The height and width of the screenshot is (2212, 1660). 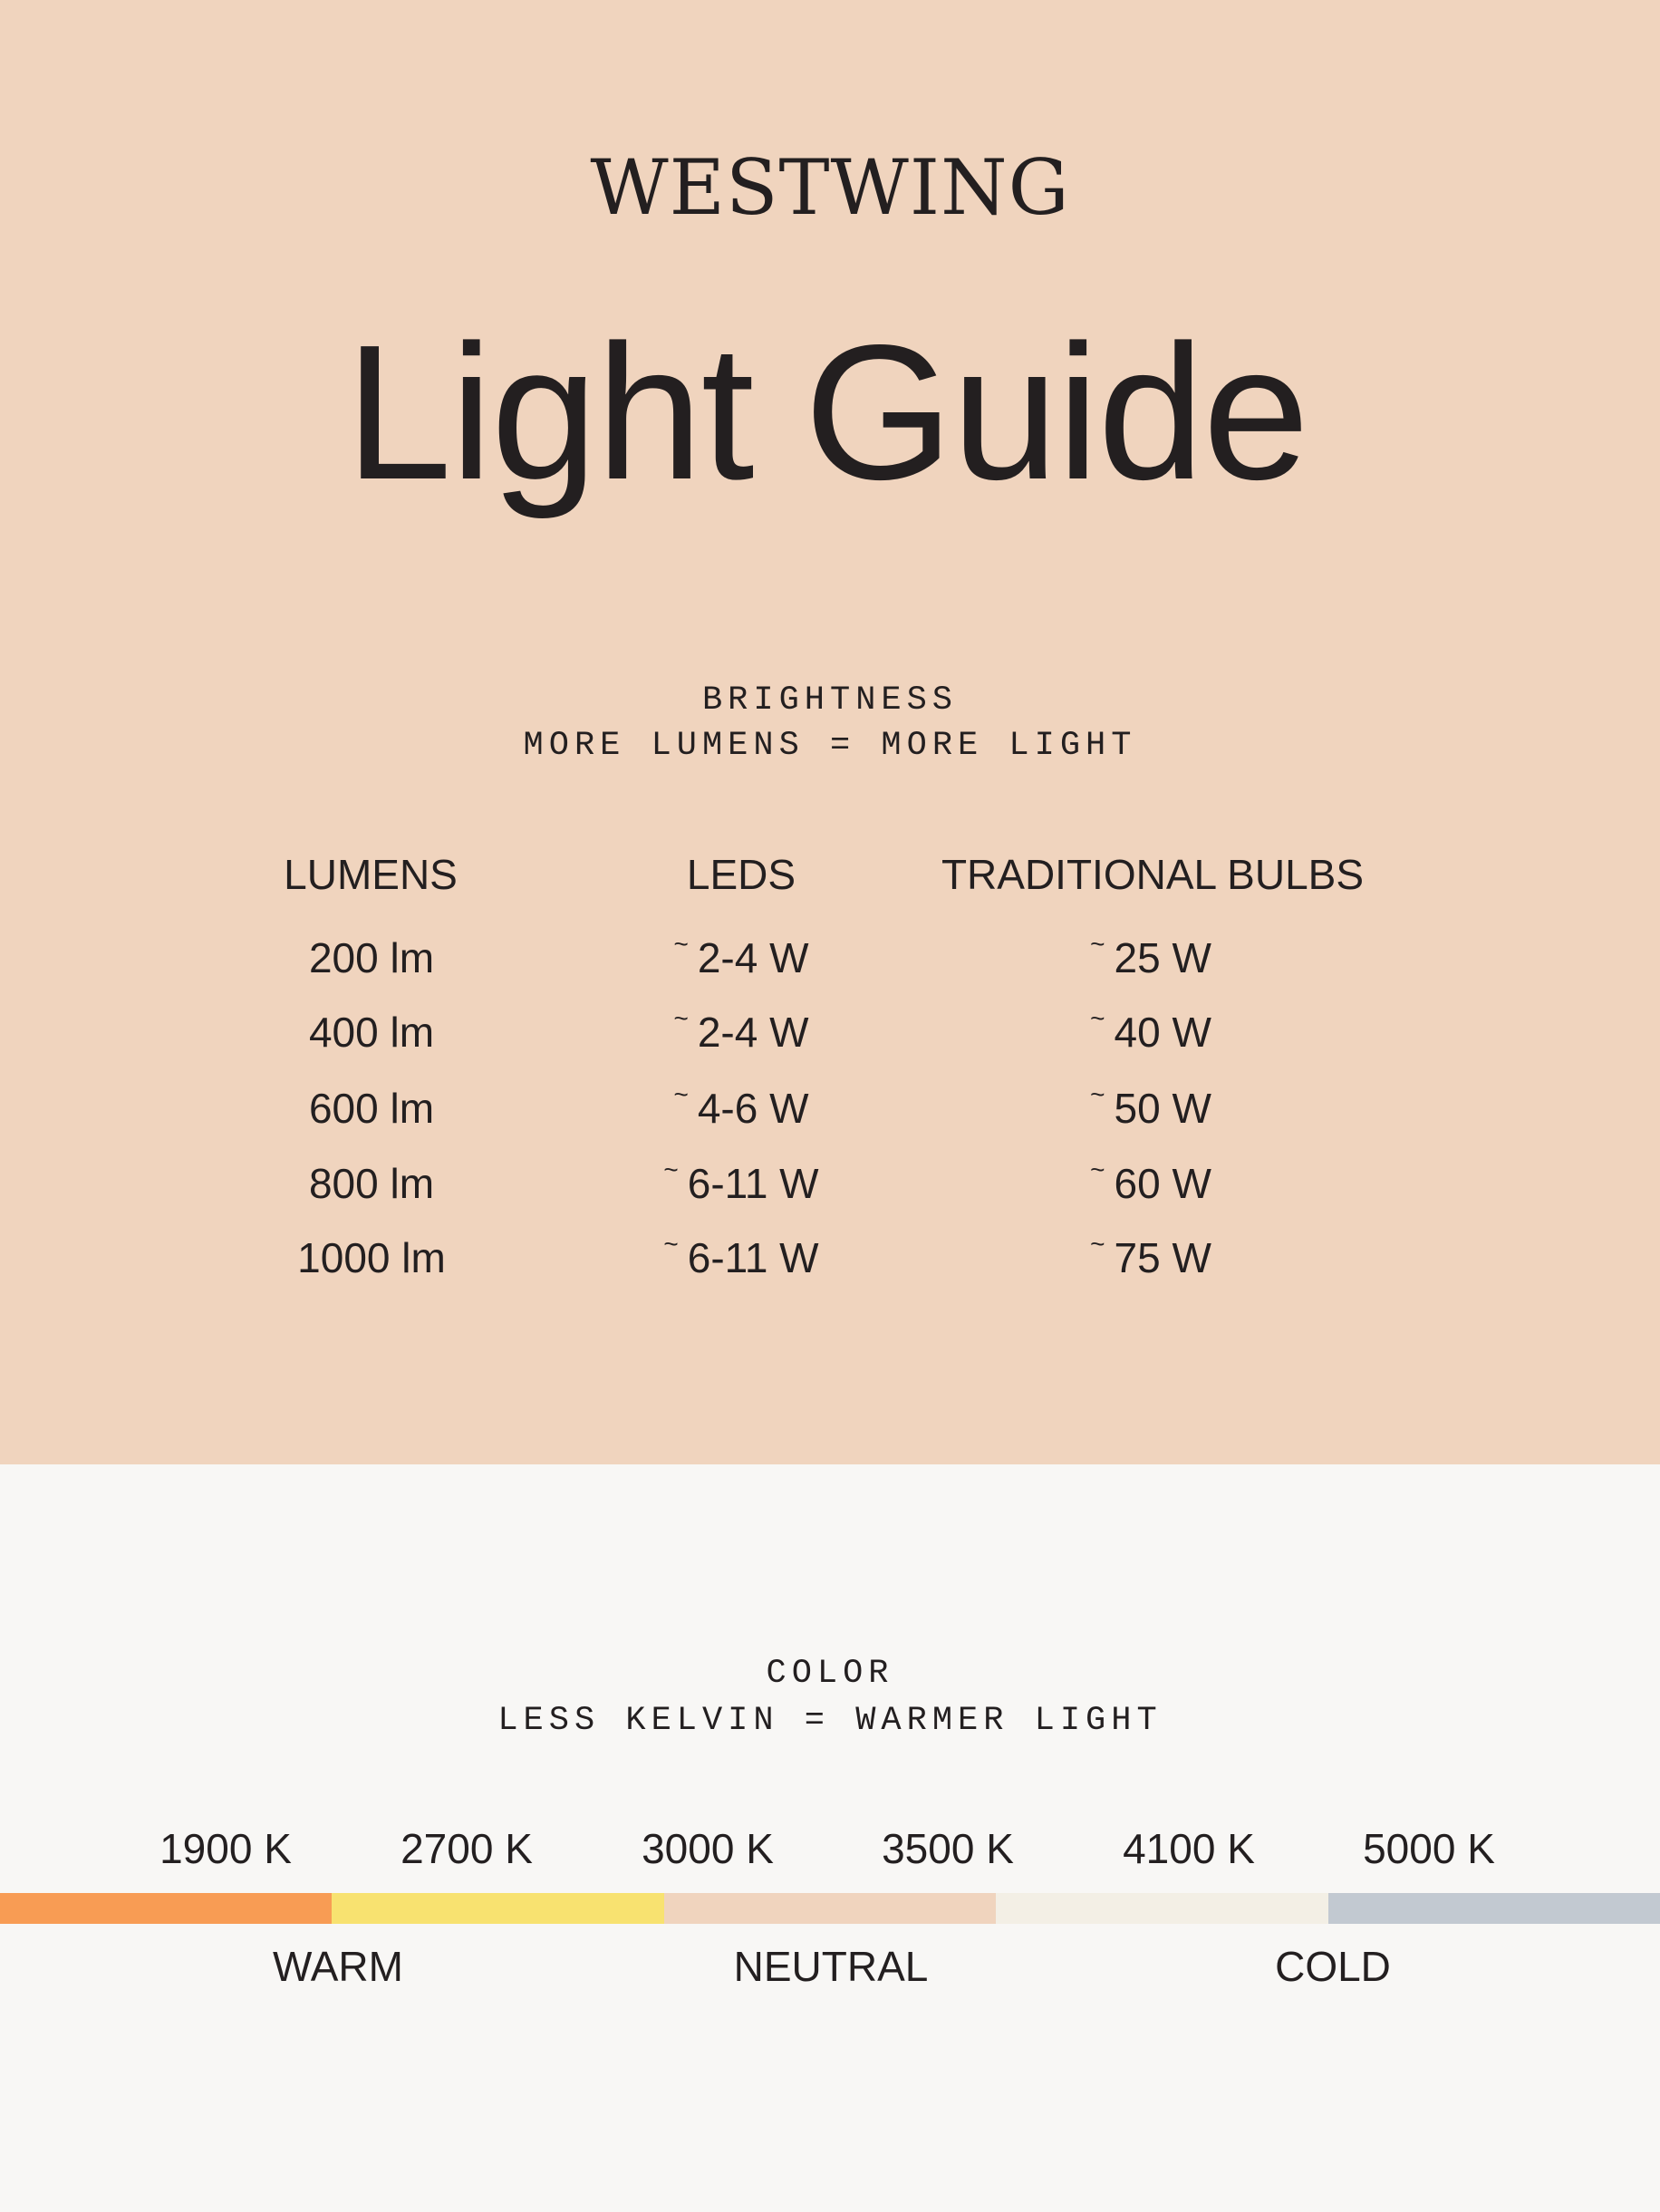 I want to click on zone-neutral: NEUTRAL, so click(x=831, y=1966).